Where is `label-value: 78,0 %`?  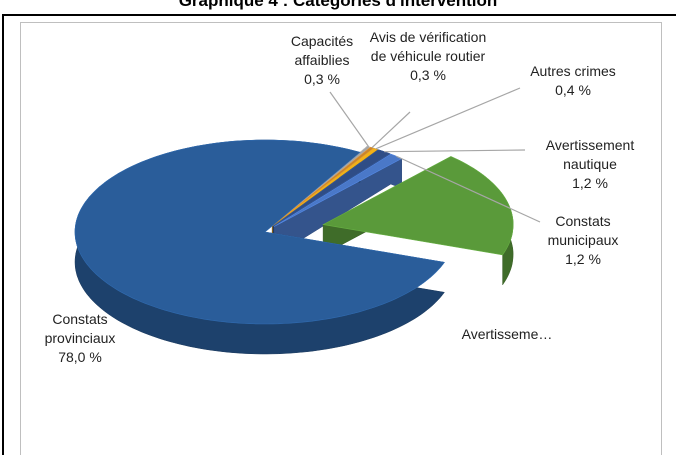
label-value: 78,0 % is located at coordinates (80, 357).